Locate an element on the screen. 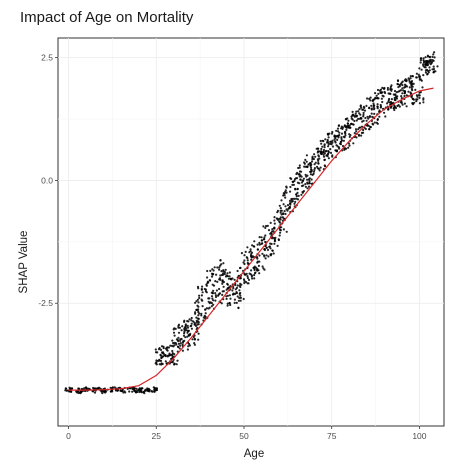  y-tick-label: 0.0 is located at coordinates (47, 180).